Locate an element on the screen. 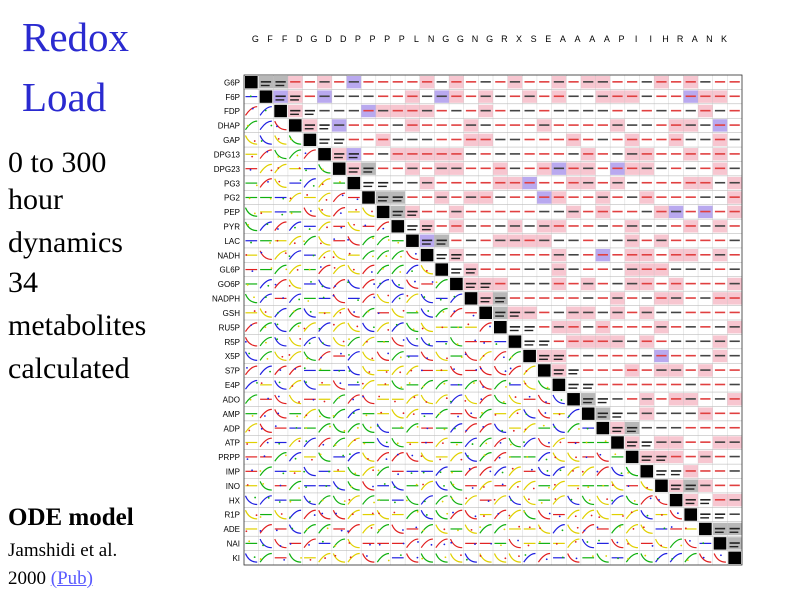 The height and width of the screenshot is (600, 800). pub-link: (Pub) is located at coordinates (71, 578).